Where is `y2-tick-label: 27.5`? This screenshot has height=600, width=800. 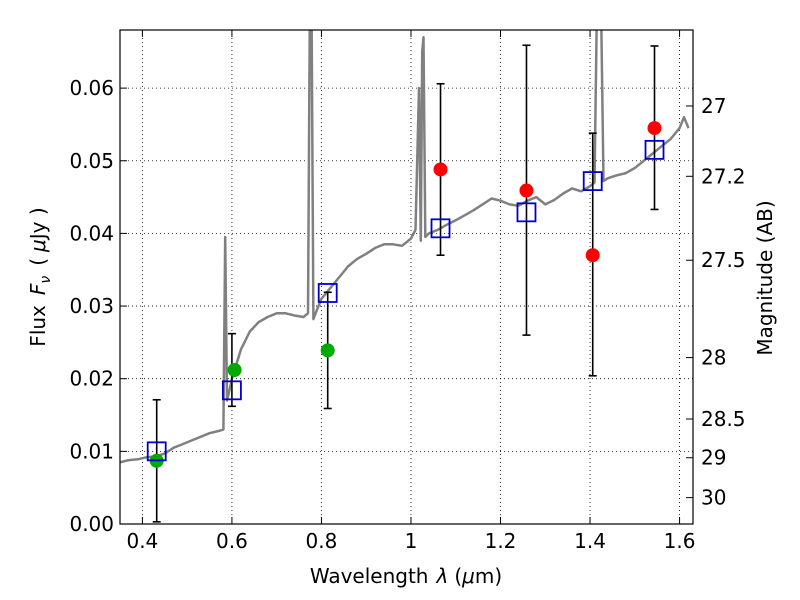
y2-tick-label: 27.5 is located at coordinates (723, 260).